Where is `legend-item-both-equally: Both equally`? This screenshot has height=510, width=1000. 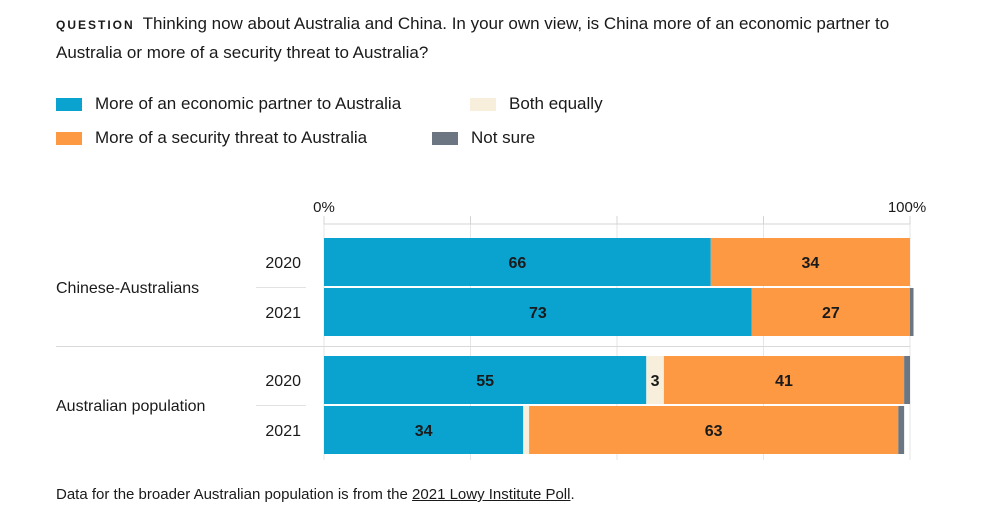 legend-item-both-equally: Both equally is located at coordinates (536, 104).